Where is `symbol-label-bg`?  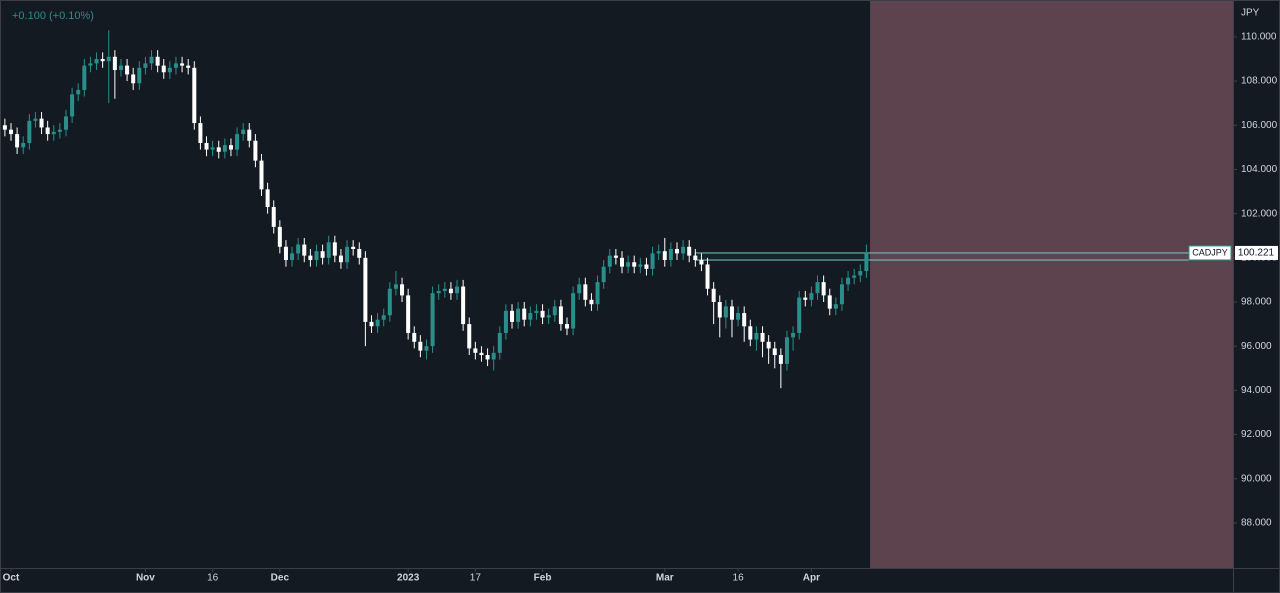
symbol-label-bg is located at coordinates (1210, 253).